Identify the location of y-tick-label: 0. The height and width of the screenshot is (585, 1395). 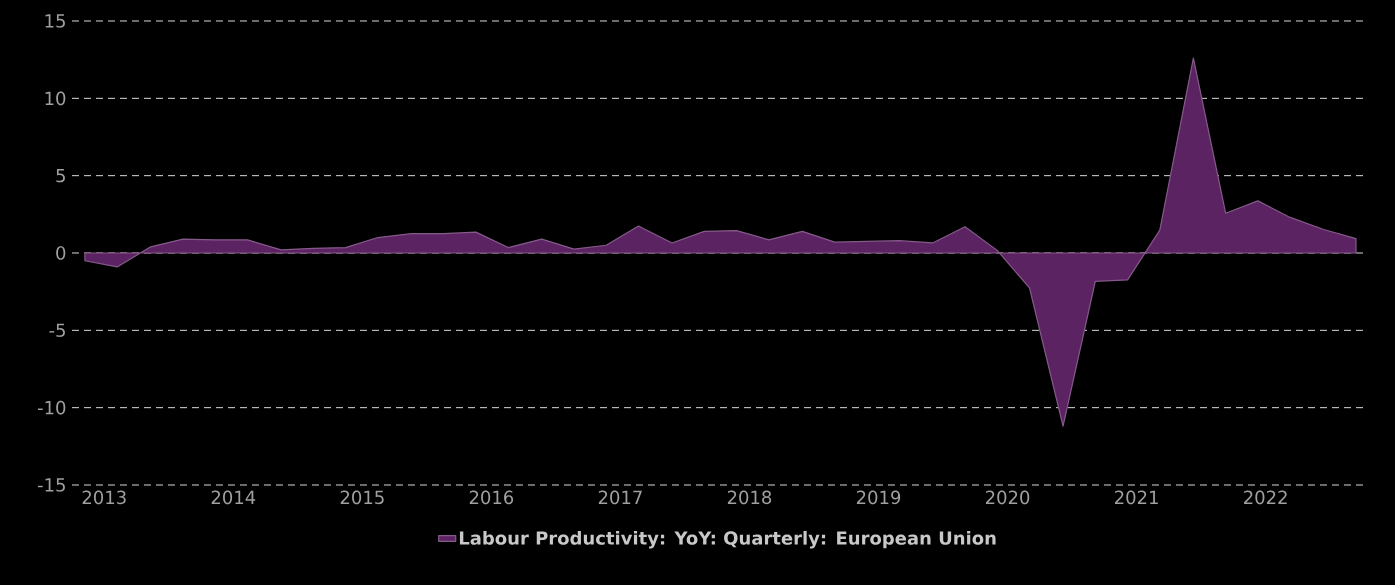
(61, 253).